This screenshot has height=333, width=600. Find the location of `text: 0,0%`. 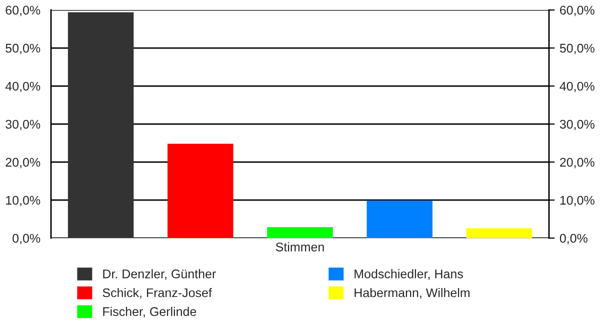

text: 0,0% is located at coordinates (574, 239).